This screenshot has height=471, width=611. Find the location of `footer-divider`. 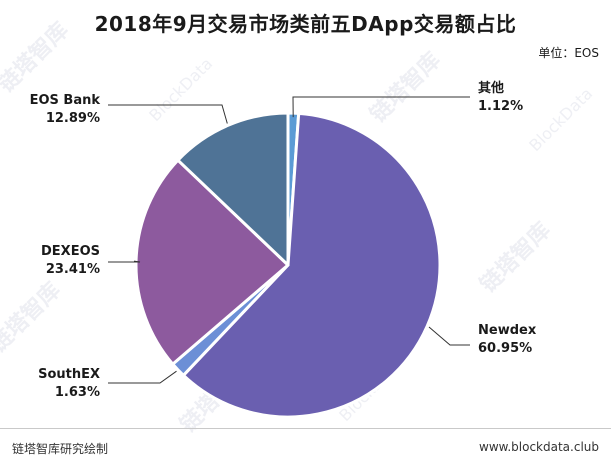

footer-divider is located at coordinates (305, 428).